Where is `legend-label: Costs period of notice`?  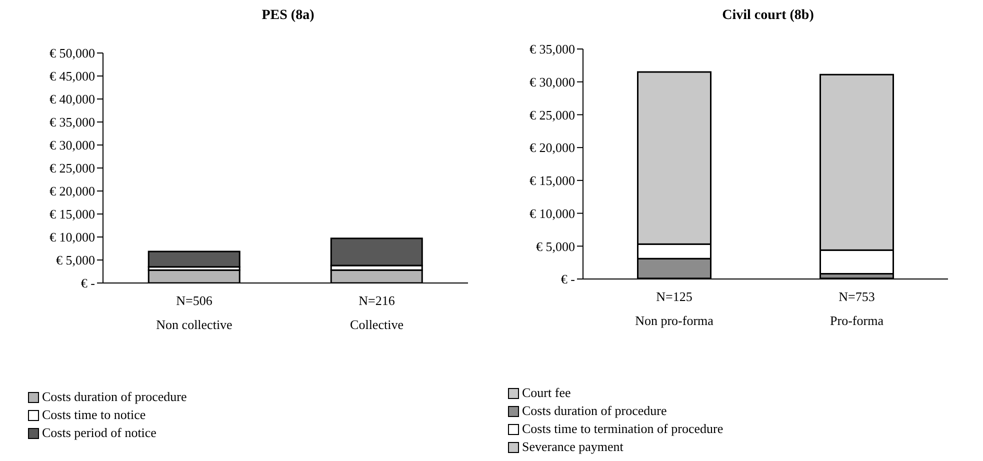
legend-label: Costs period of notice is located at coordinates (99, 433).